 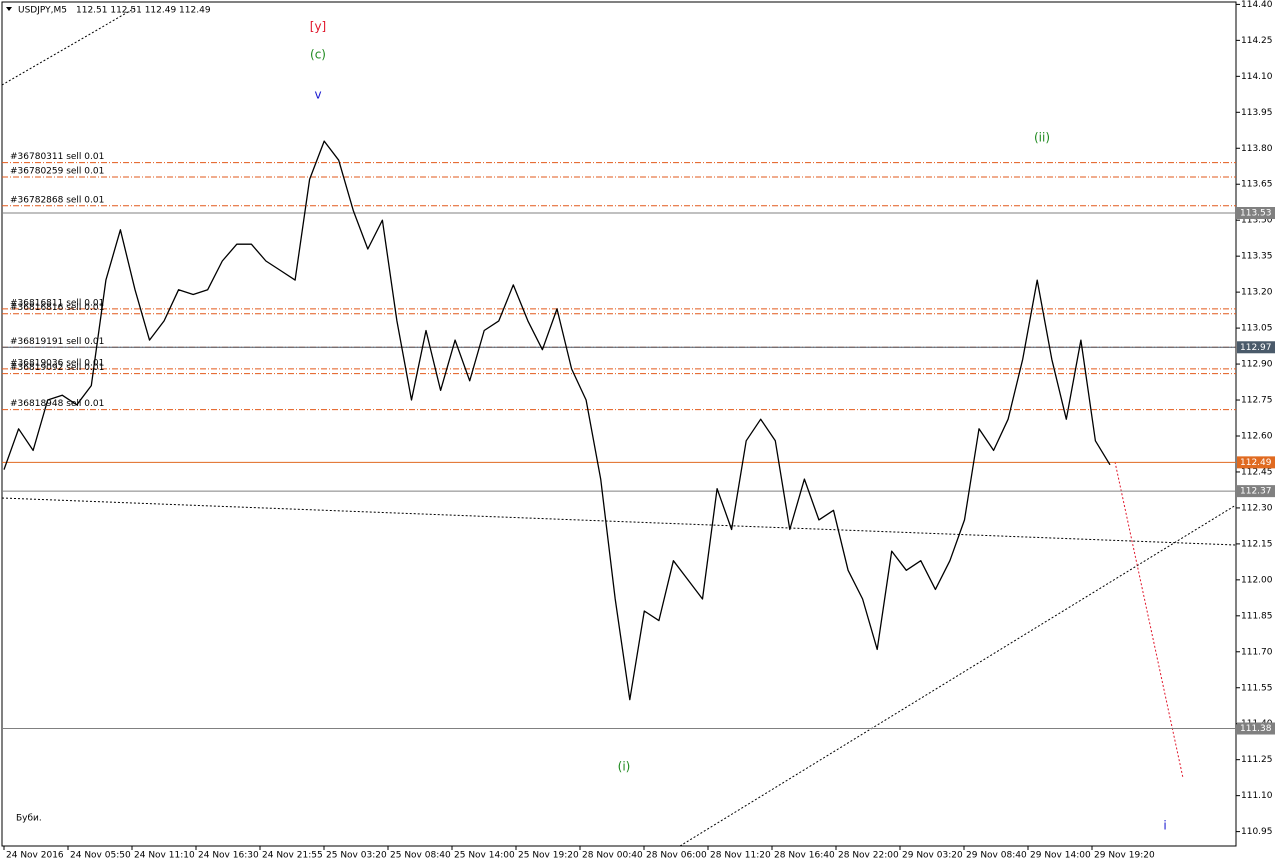 I want to click on x-tick-label: 24 Nov 05:50, so click(x=100, y=856).